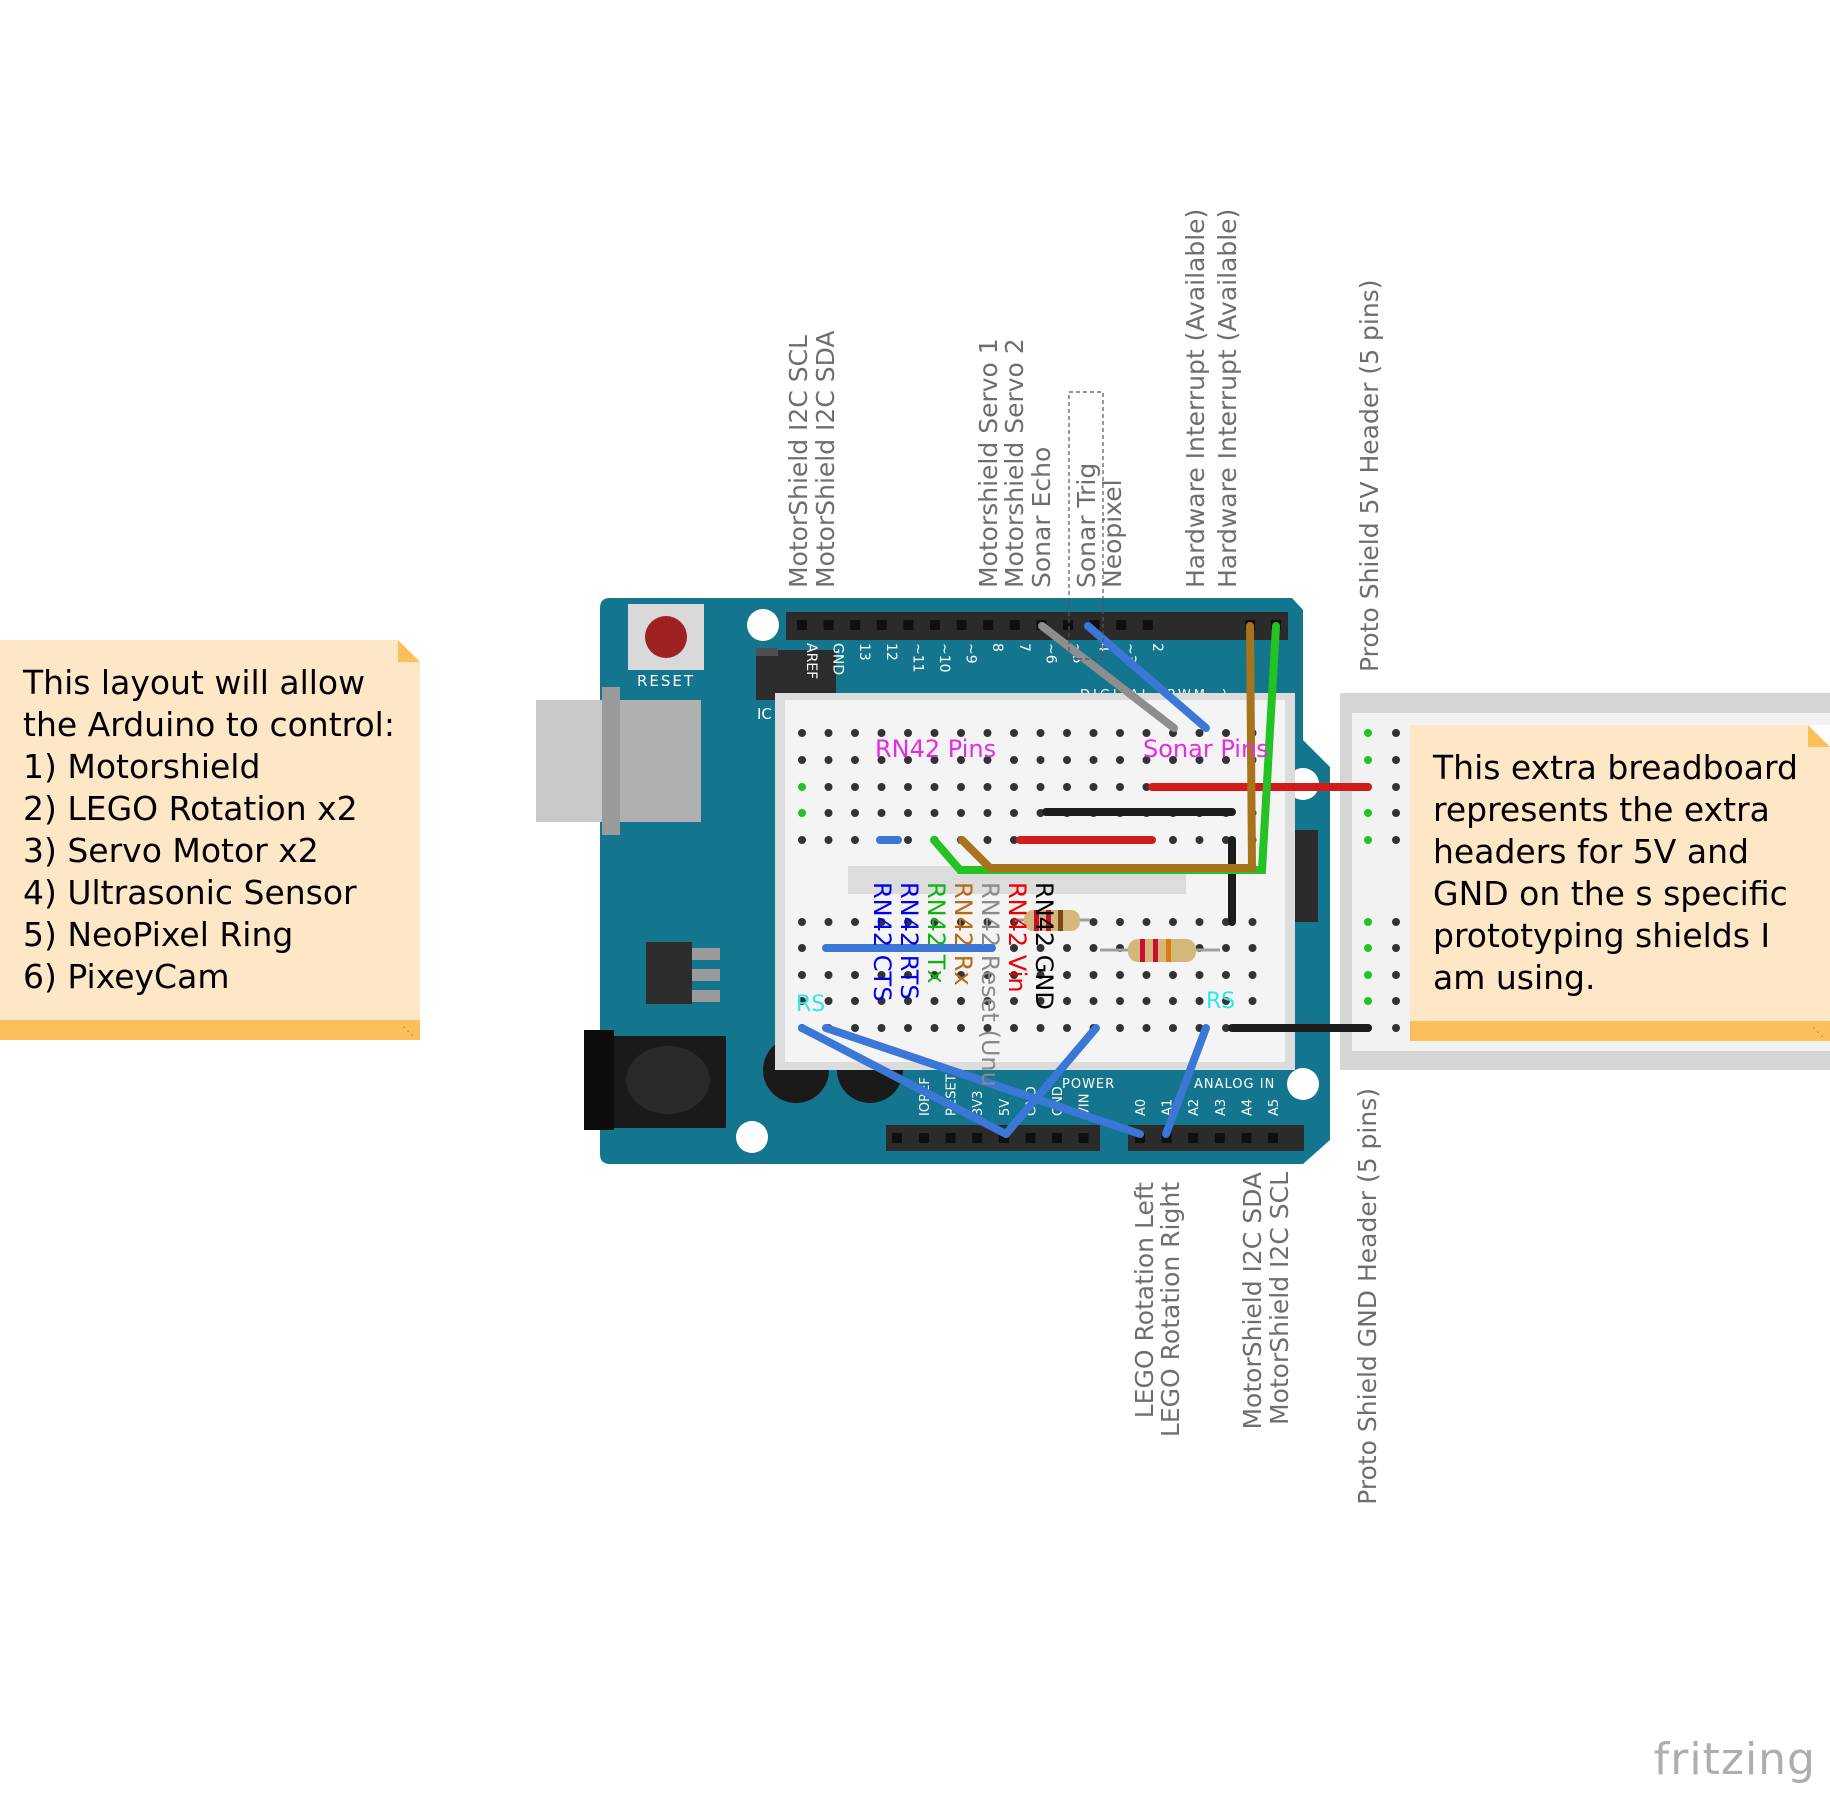 The width and height of the screenshot is (1830, 1795). What do you see at coordinates (1206, 749) in the screenshot?
I see `sonar-pins-label: Sonar Pins` at bounding box center [1206, 749].